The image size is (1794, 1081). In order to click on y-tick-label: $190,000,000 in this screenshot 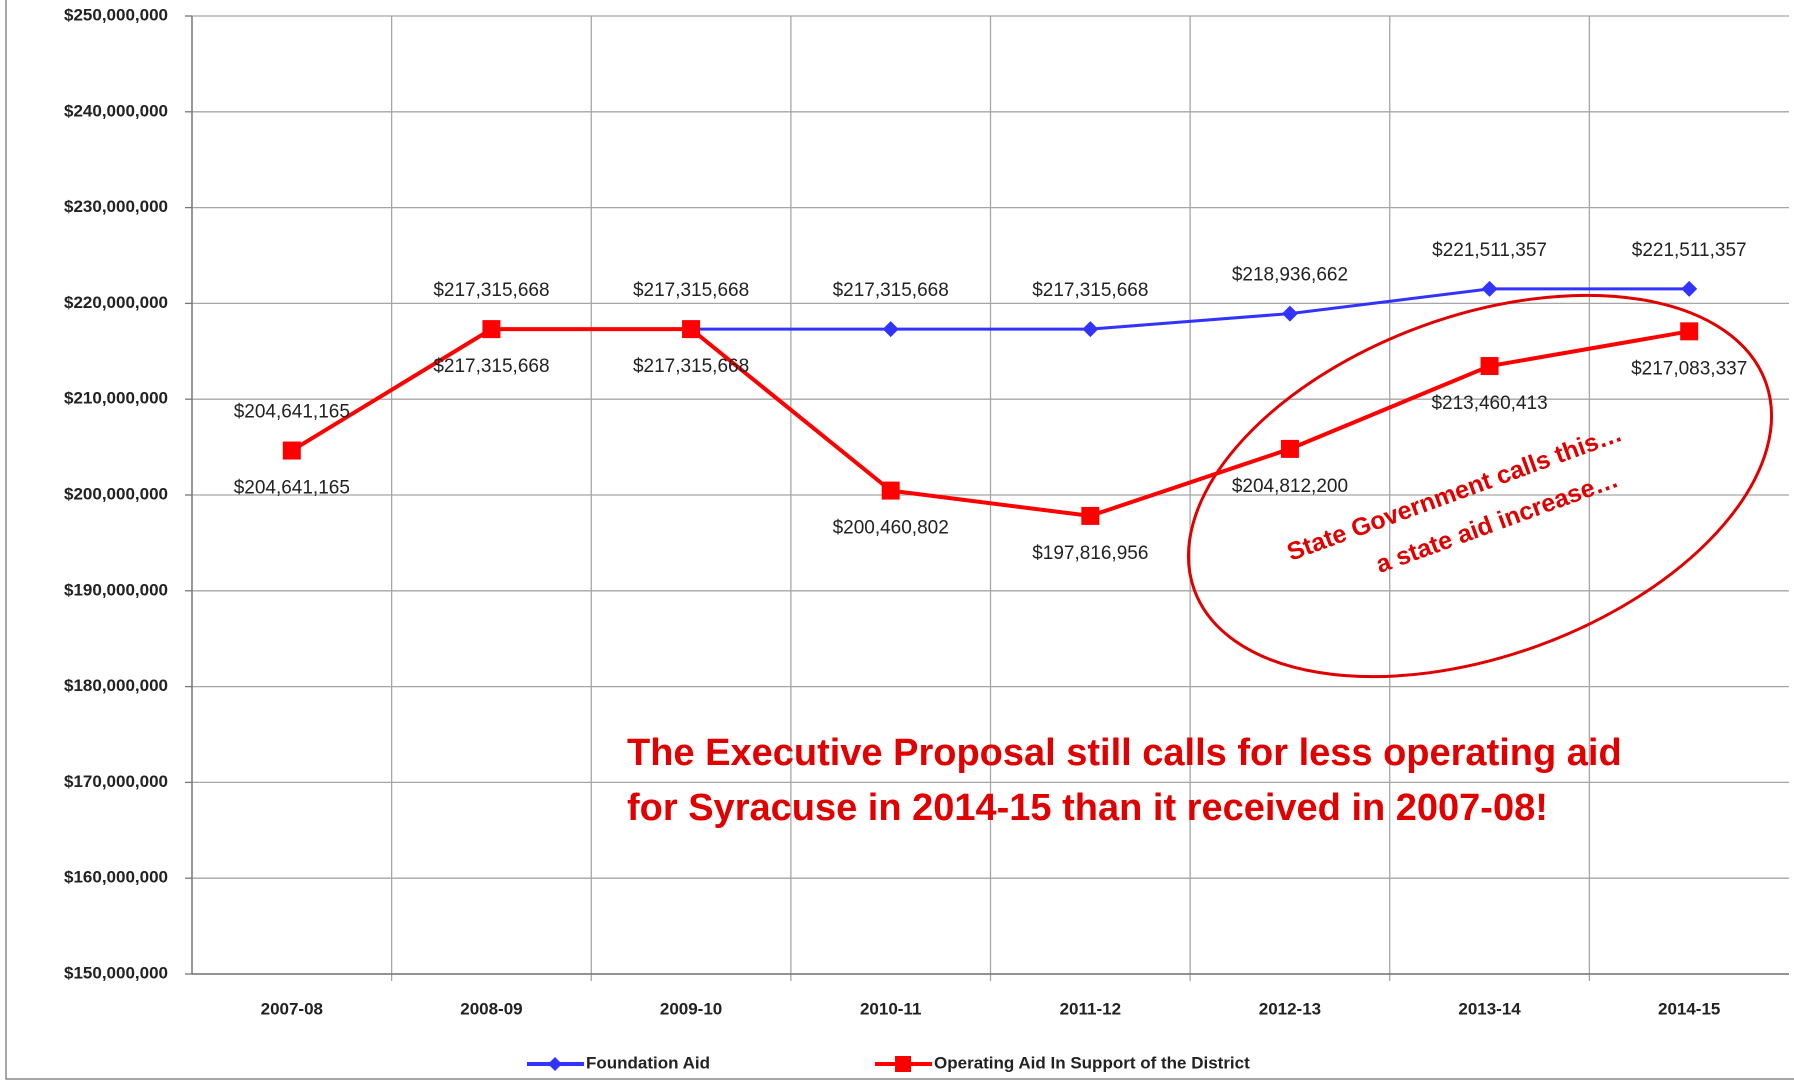, I will do `click(116, 589)`.